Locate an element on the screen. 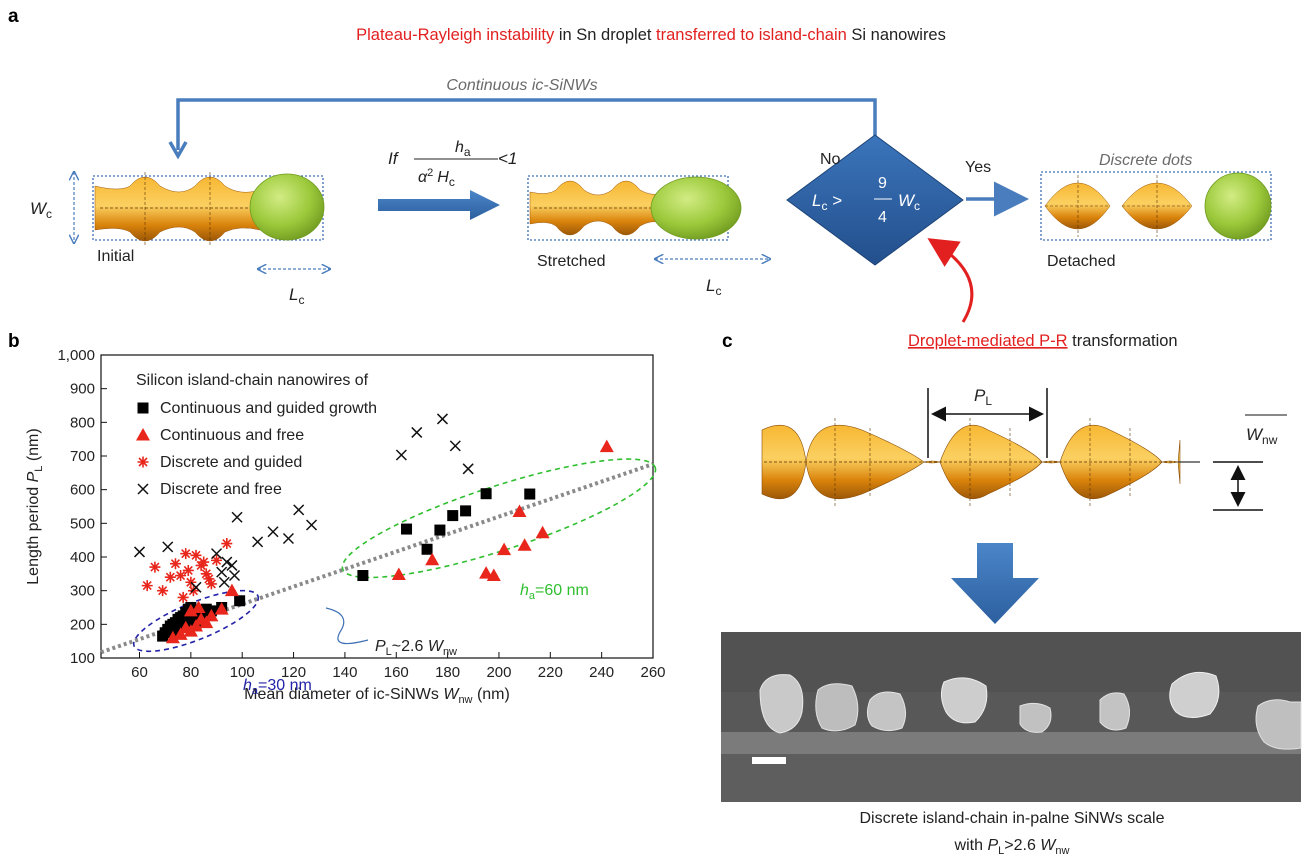 Image resolution: width=1302 pixels, height=858 pixels. y-tick-label: 1,000 is located at coordinates (76, 355).